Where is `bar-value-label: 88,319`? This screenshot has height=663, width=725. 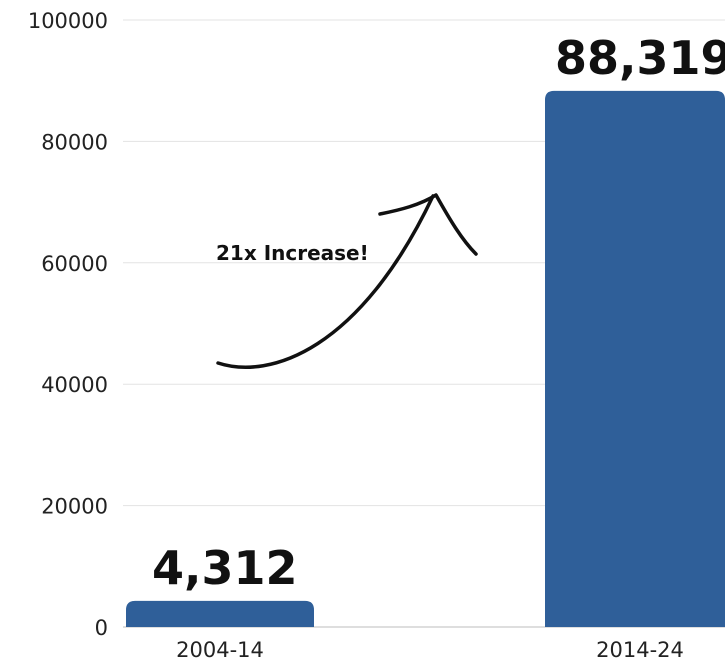 bar-value-label: 88,319 is located at coordinates (640, 58).